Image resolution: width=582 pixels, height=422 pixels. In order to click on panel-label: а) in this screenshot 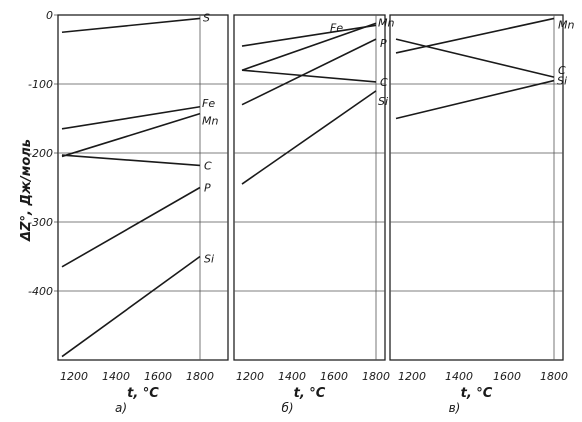, I will do `click(121, 408)`.